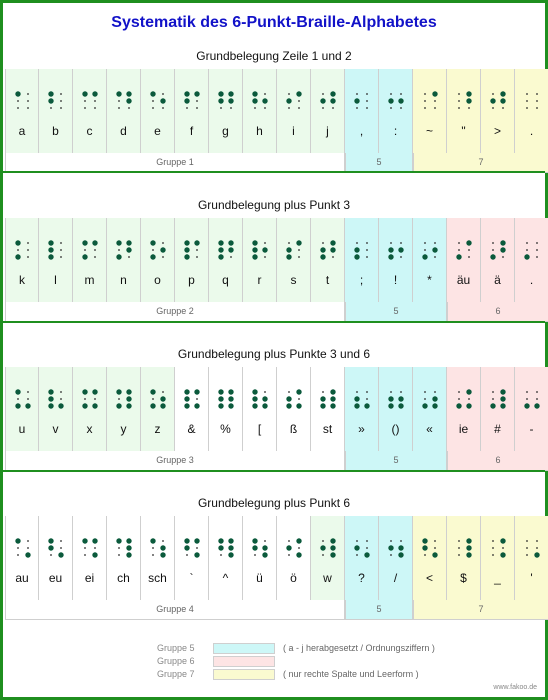  What do you see at coordinates (22, 558) in the screenshot?
I see `braille-cell: au` at bounding box center [22, 558].